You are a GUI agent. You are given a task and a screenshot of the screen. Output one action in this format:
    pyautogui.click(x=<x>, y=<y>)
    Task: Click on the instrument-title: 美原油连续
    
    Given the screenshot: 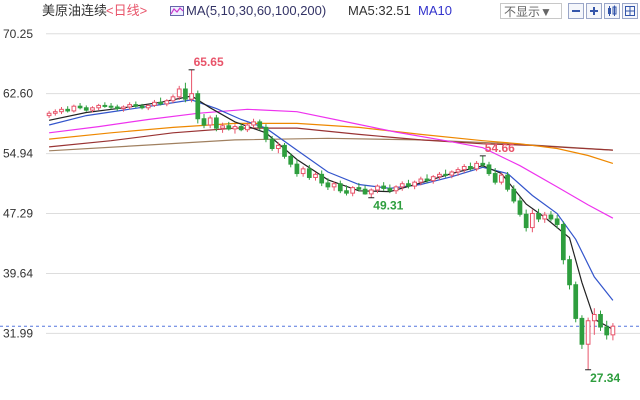 What is the action you would take?
    pyautogui.click(x=75, y=10)
    